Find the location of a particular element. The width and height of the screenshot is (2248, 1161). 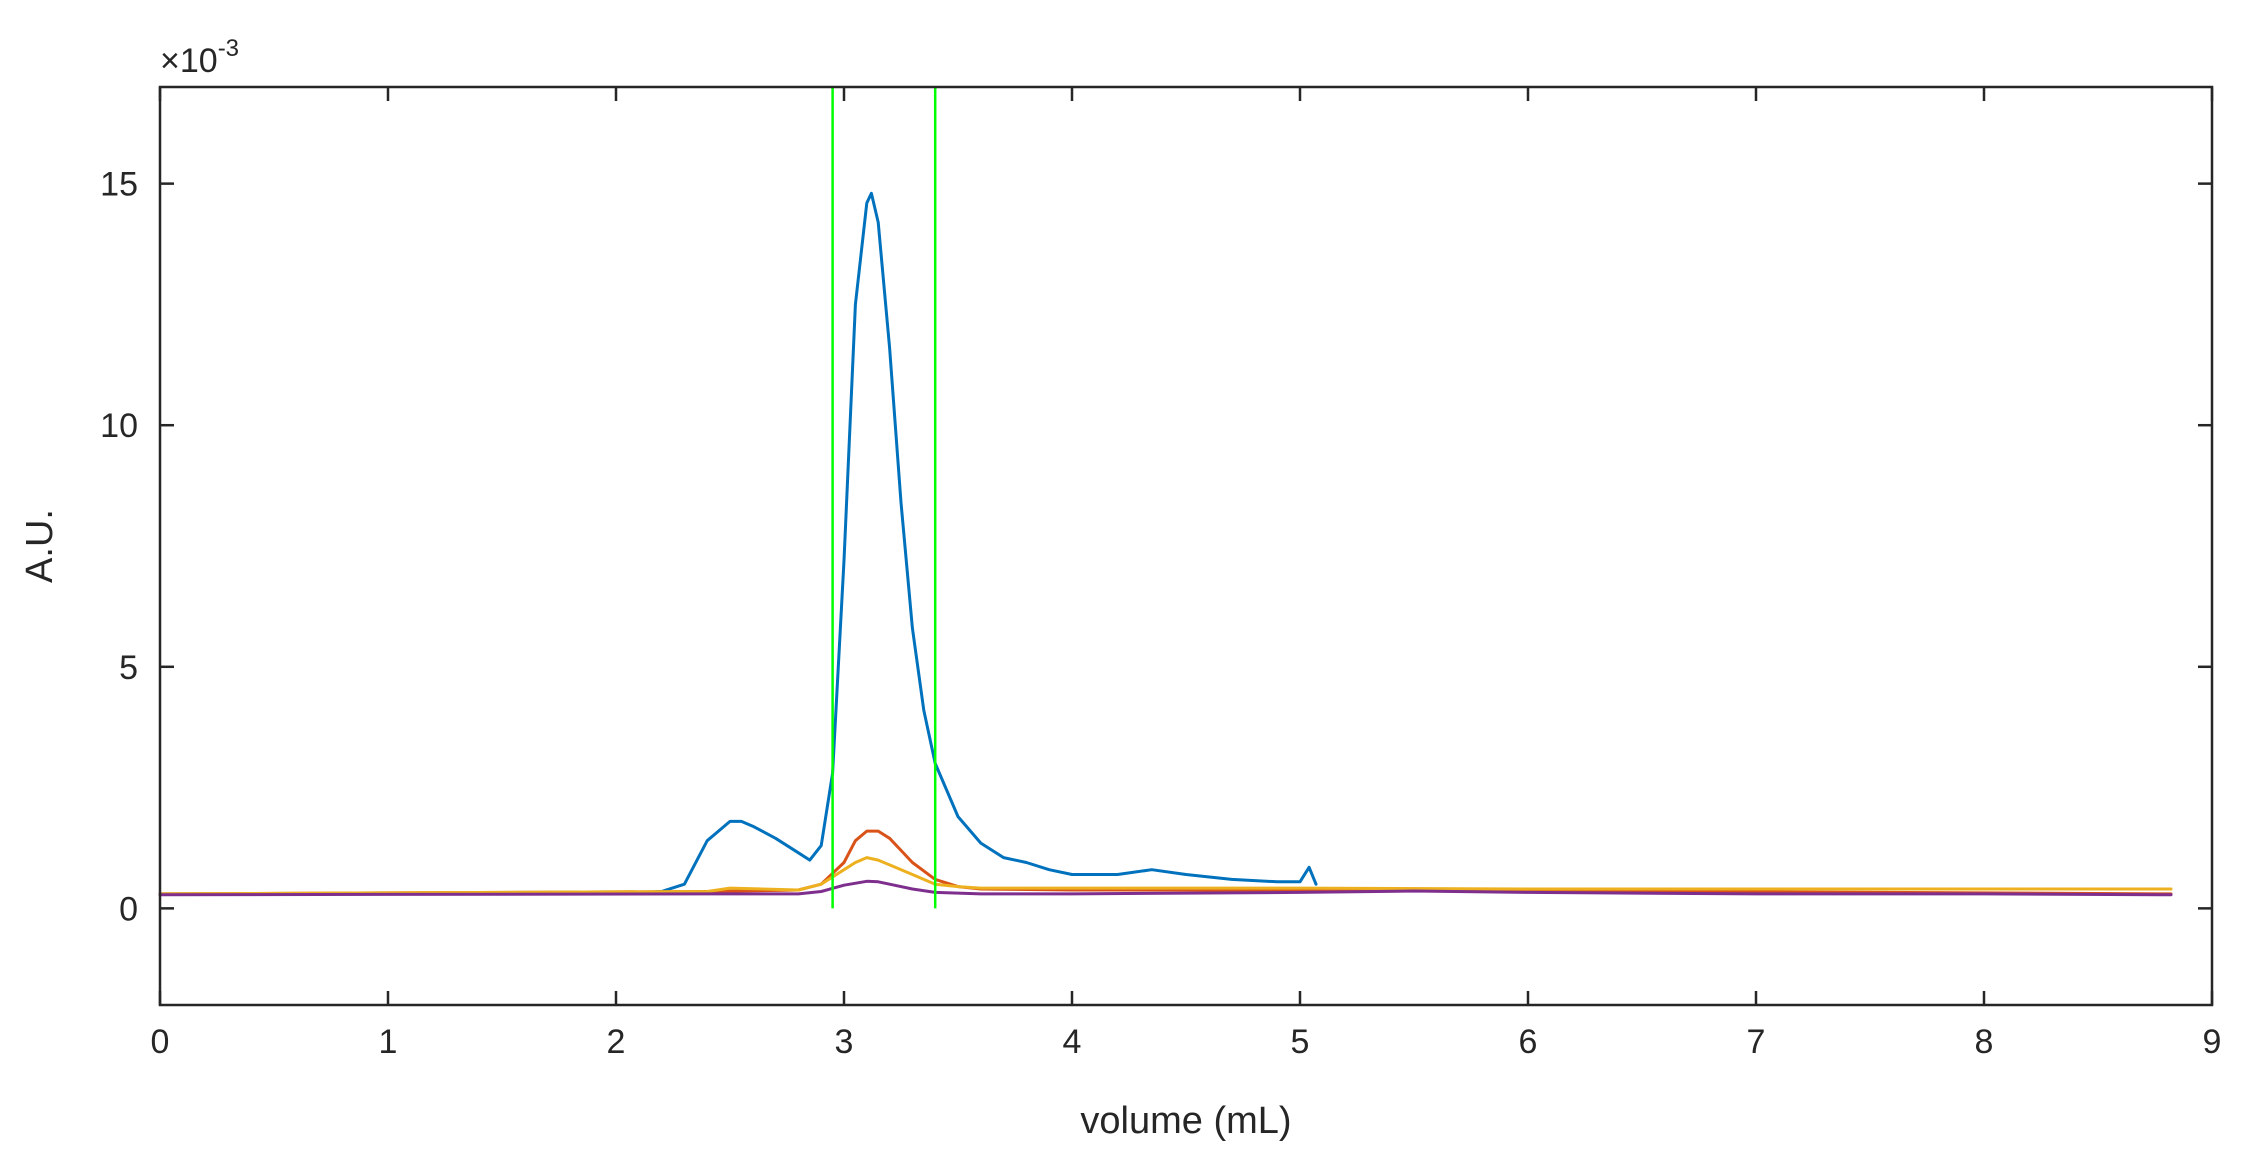

y-tick-label: 10 is located at coordinates (119, 426).